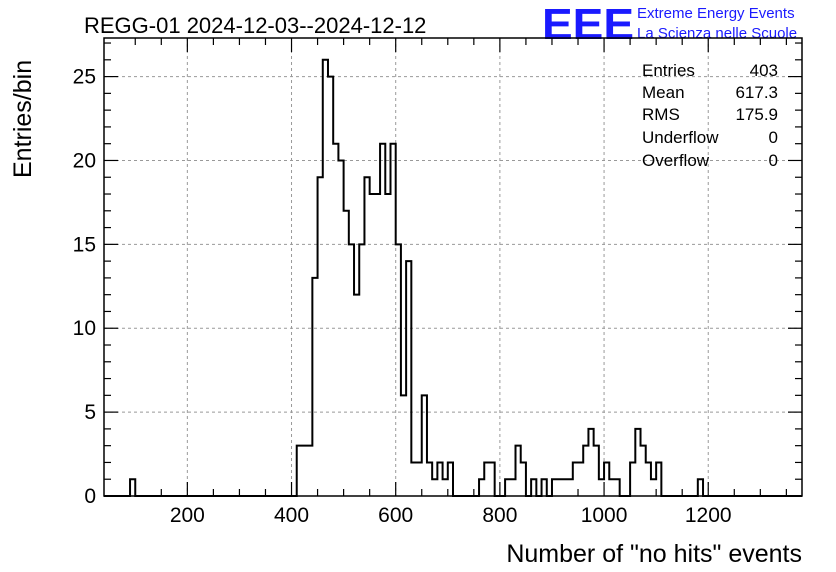  I want to click on eee-logo-line2: La Scienza nelle Scuole, so click(717, 33).